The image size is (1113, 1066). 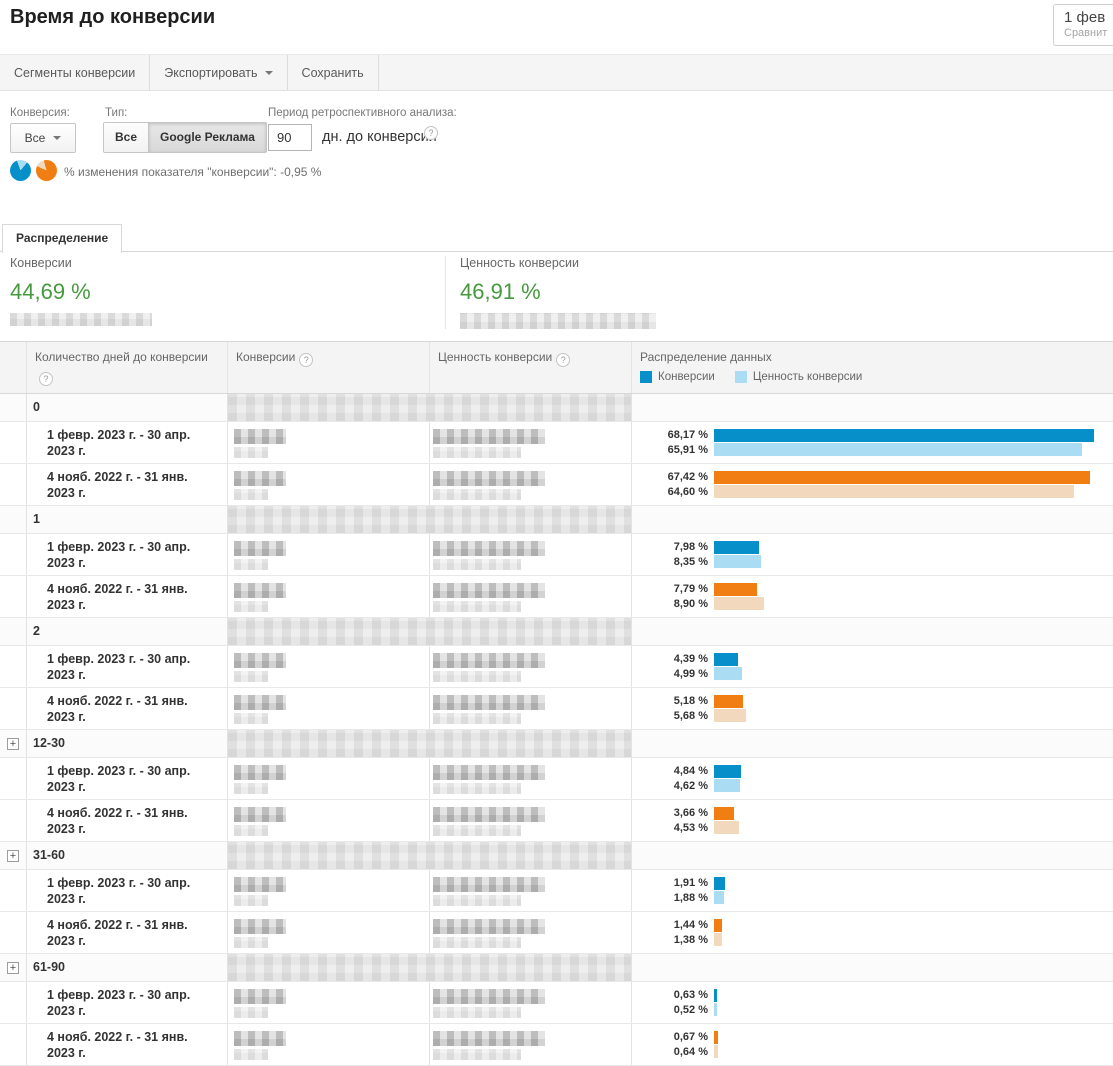 What do you see at coordinates (670, 1045) in the screenshot?
I see `bar-value-labels: 0,67 % 0,64 %` at bounding box center [670, 1045].